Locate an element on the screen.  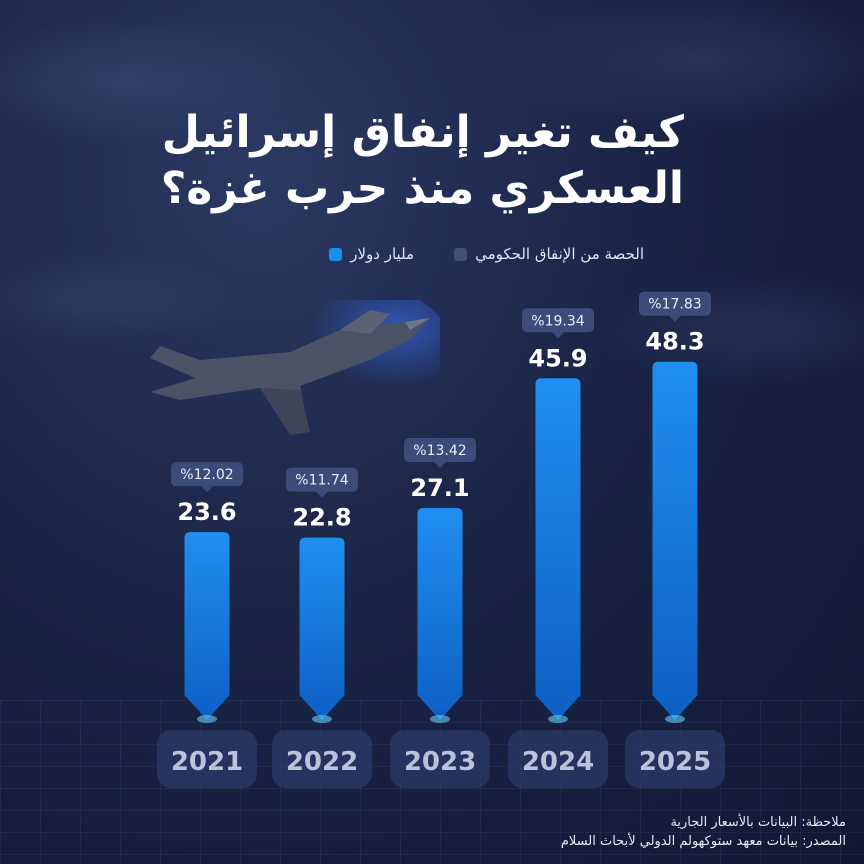
value-label-2025: 48.3 is located at coordinates (674, 342).